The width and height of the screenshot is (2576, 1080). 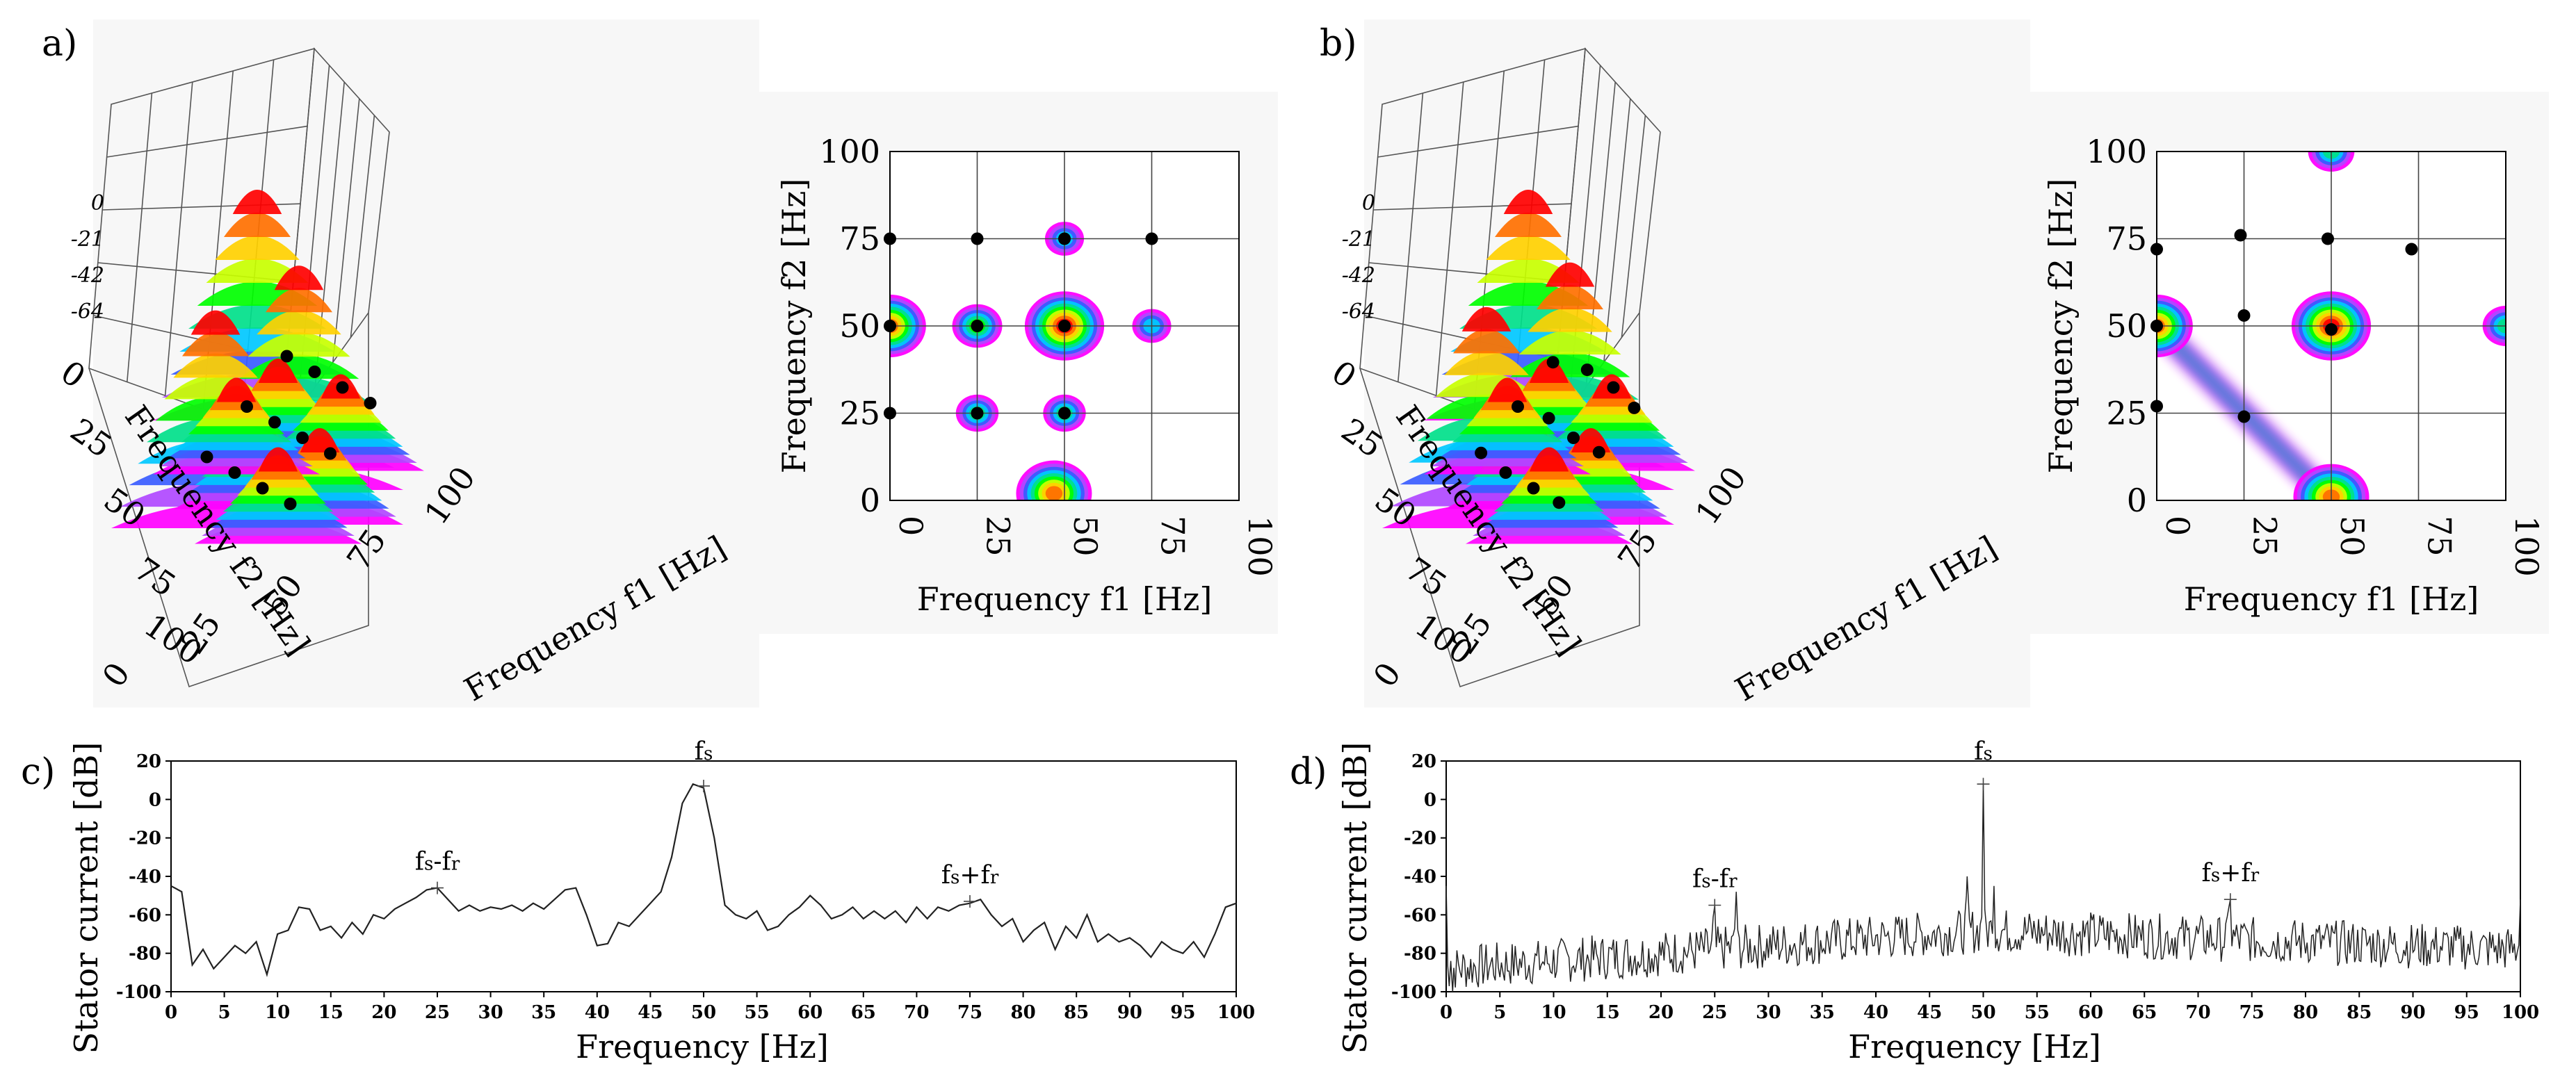 What do you see at coordinates (87, 312) in the screenshot?
I see `surface-a-ztick-3: -64` at bounding box center [87, 312].